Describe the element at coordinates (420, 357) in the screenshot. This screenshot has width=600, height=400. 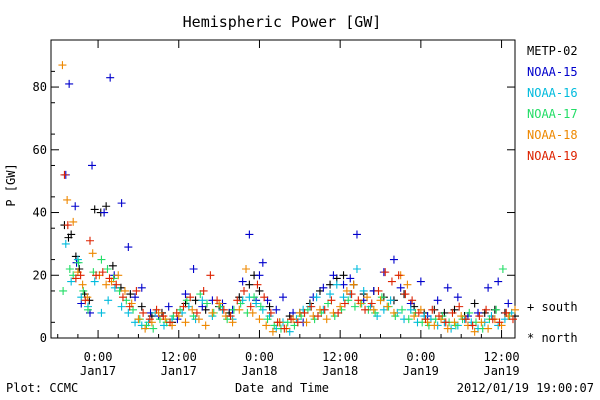
I see `x-tick-label-time: 0:00` at that location.